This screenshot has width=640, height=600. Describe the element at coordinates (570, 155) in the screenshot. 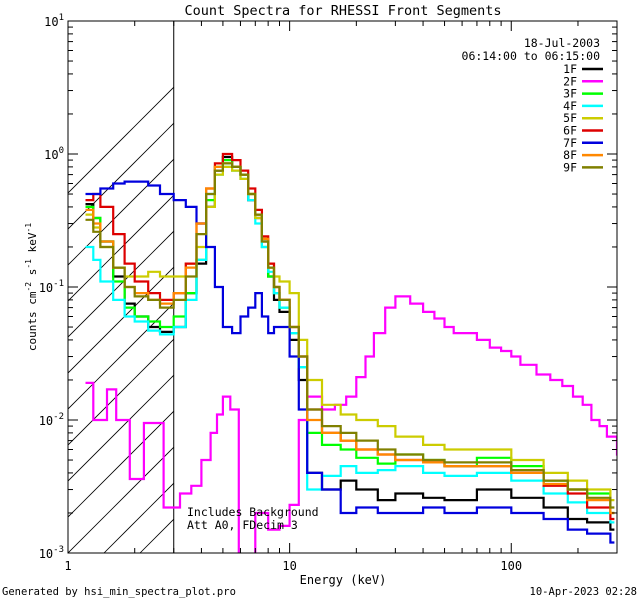

I see `legend-label-8f: 8F` at that location.